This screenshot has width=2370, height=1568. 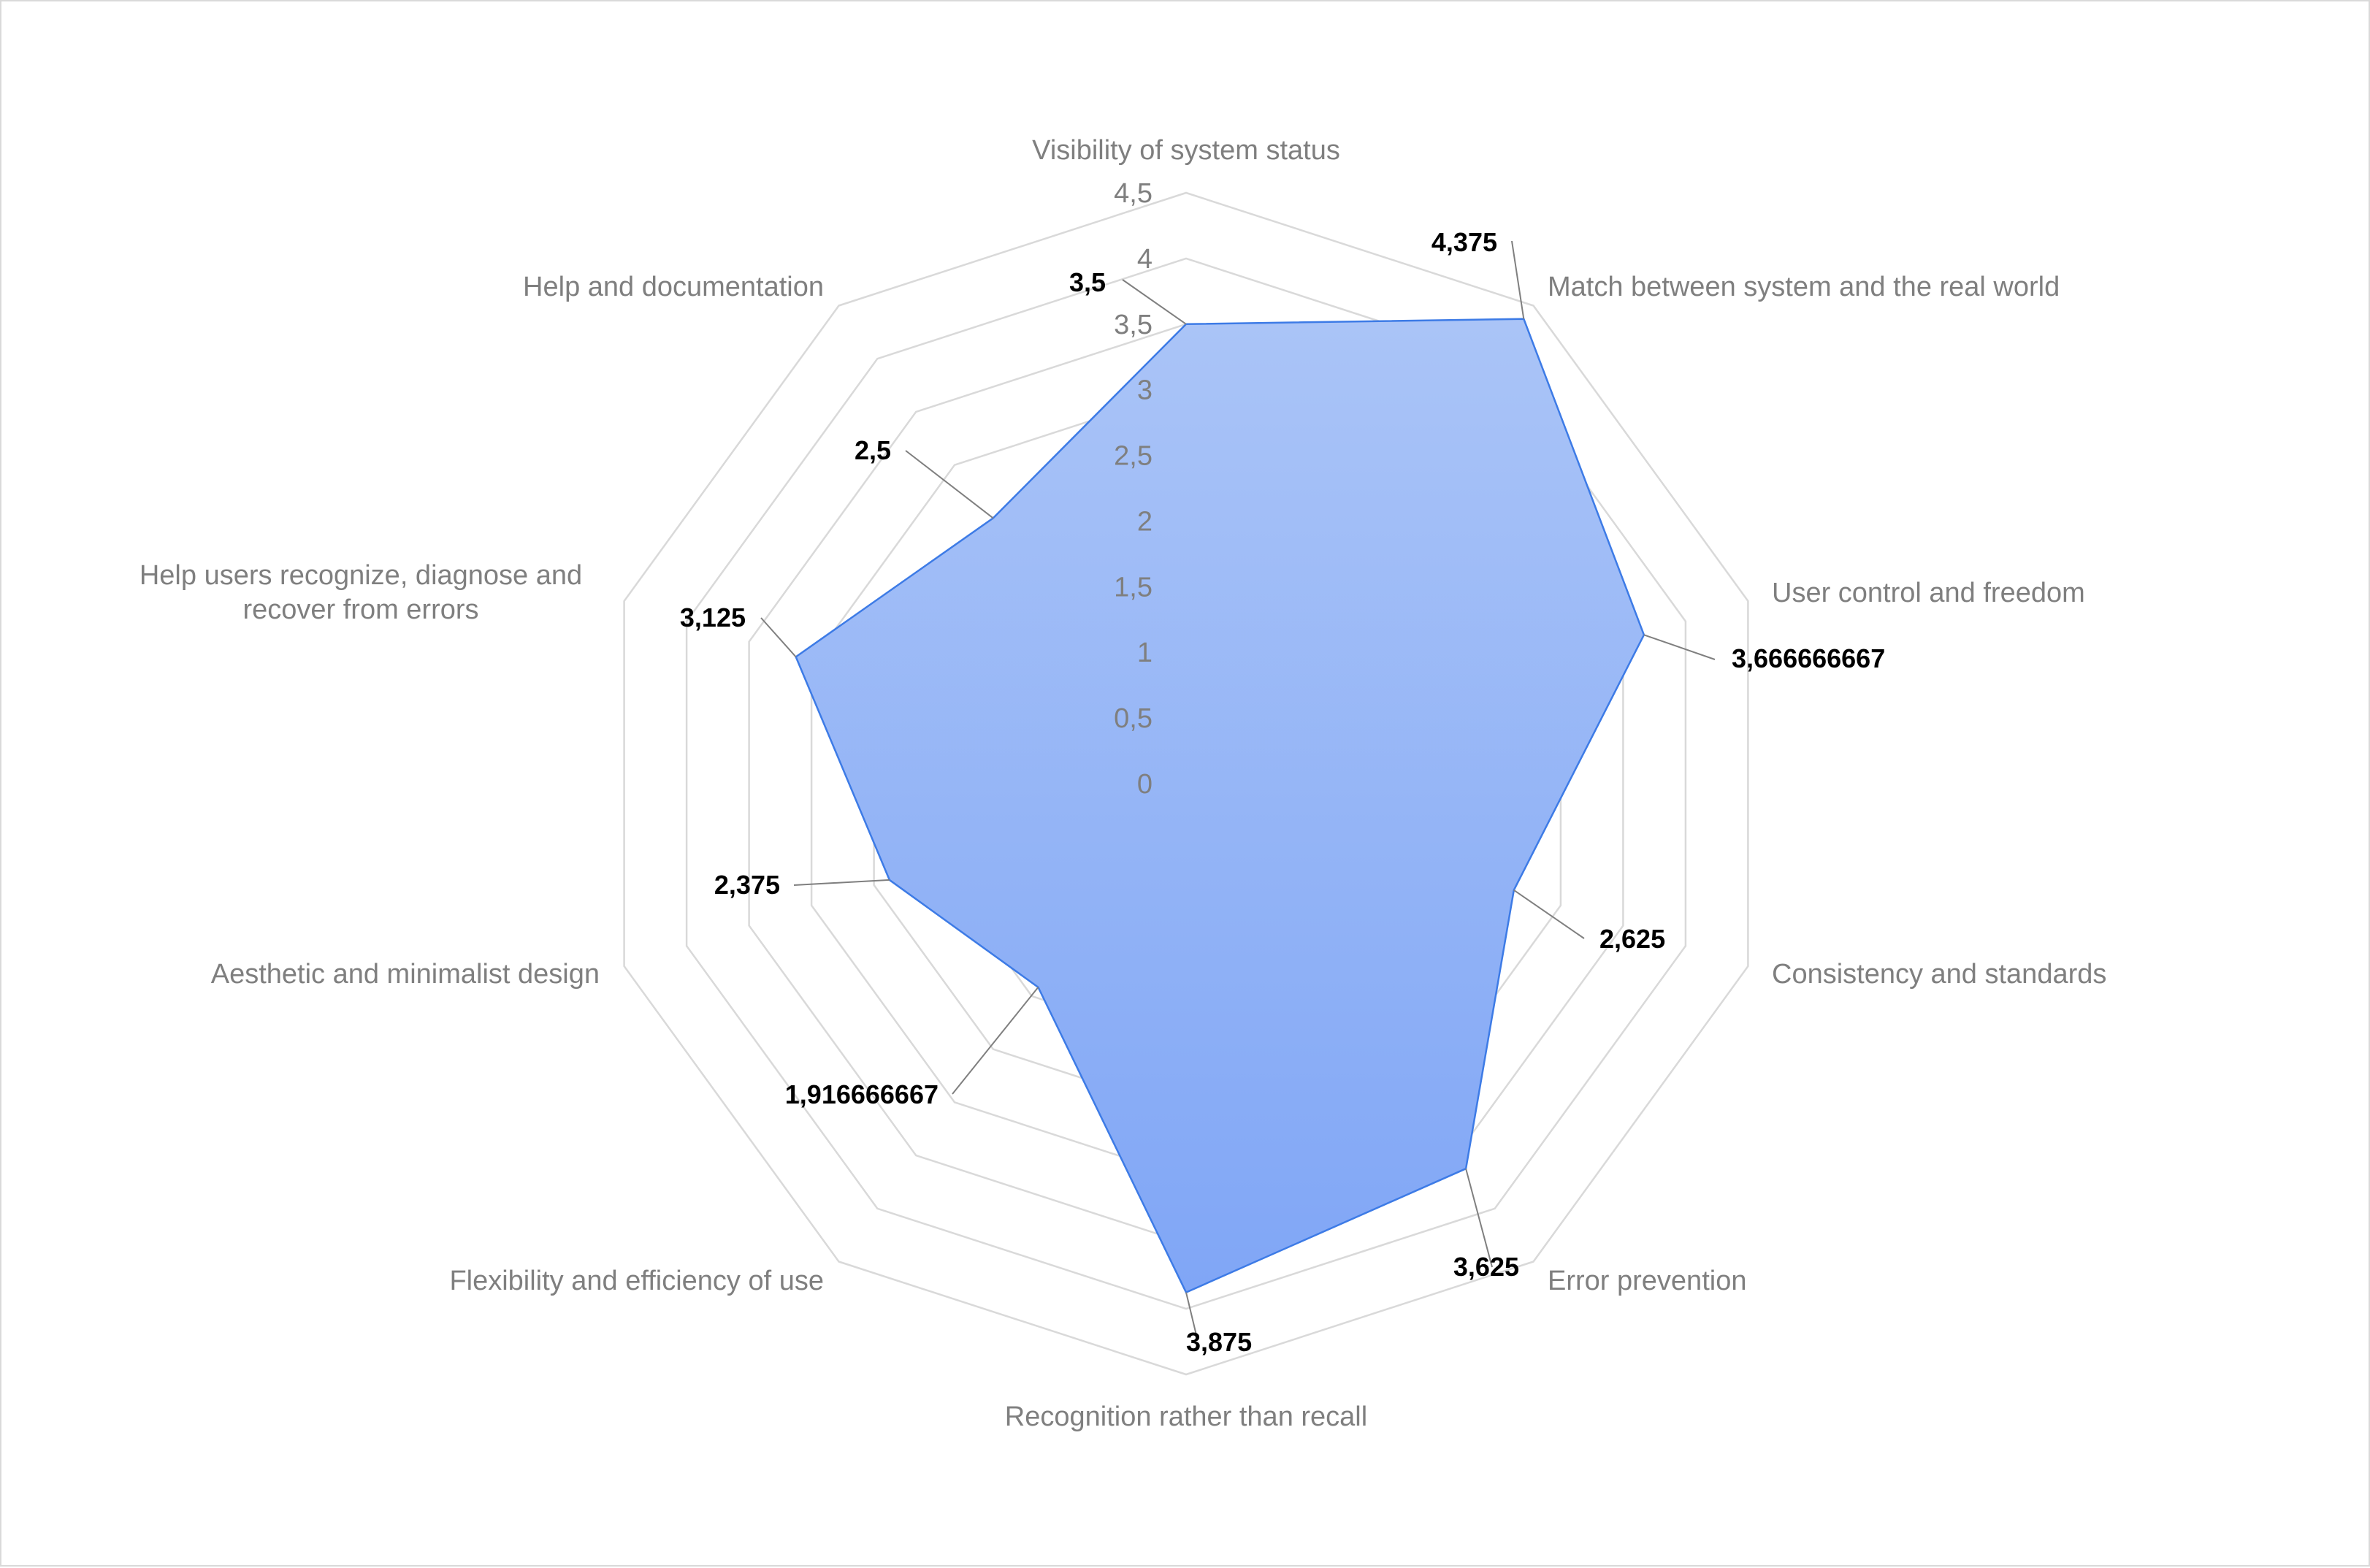 I want to click on tick-label-6: 3, so click(x=1144, y=390).